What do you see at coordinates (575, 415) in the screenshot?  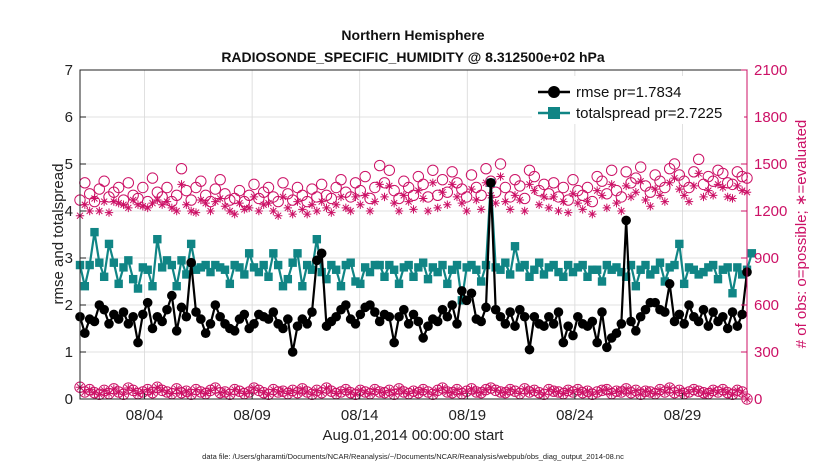 I see `x-tick-label: 08/24` at bounding box center [575, 415].